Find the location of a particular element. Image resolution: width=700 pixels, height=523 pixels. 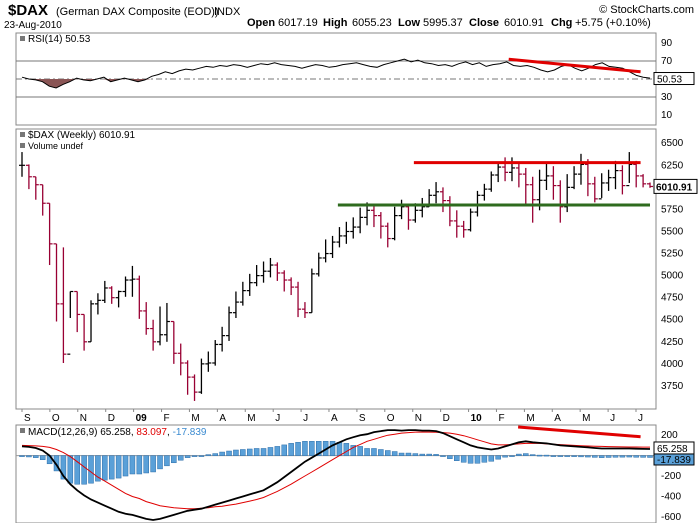

x-tick-label: 09 is located at coordinates (142, 418).